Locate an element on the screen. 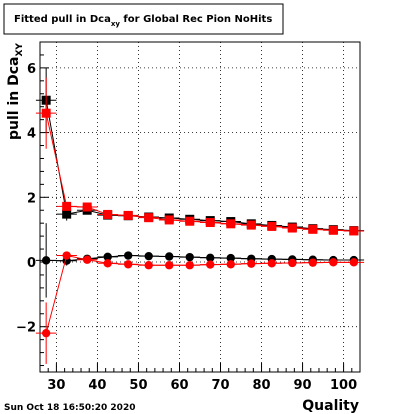  x-tick-label: 80 is located at coordinates (261, 385).